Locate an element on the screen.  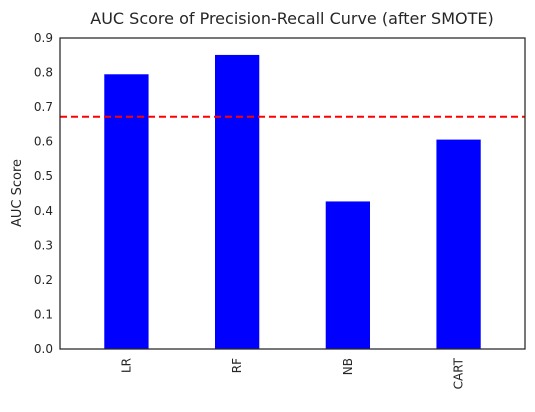
bar-nb is located at coordinates (347, 275).